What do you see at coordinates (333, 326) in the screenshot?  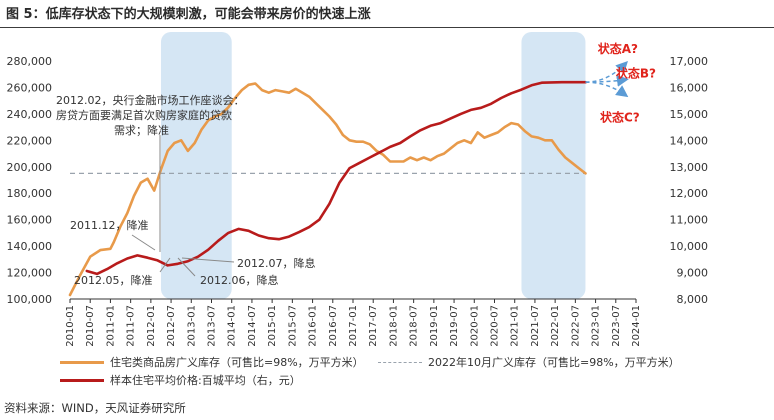 I see `x-tick-label: 2016-07` at bounding box center [333, 326].